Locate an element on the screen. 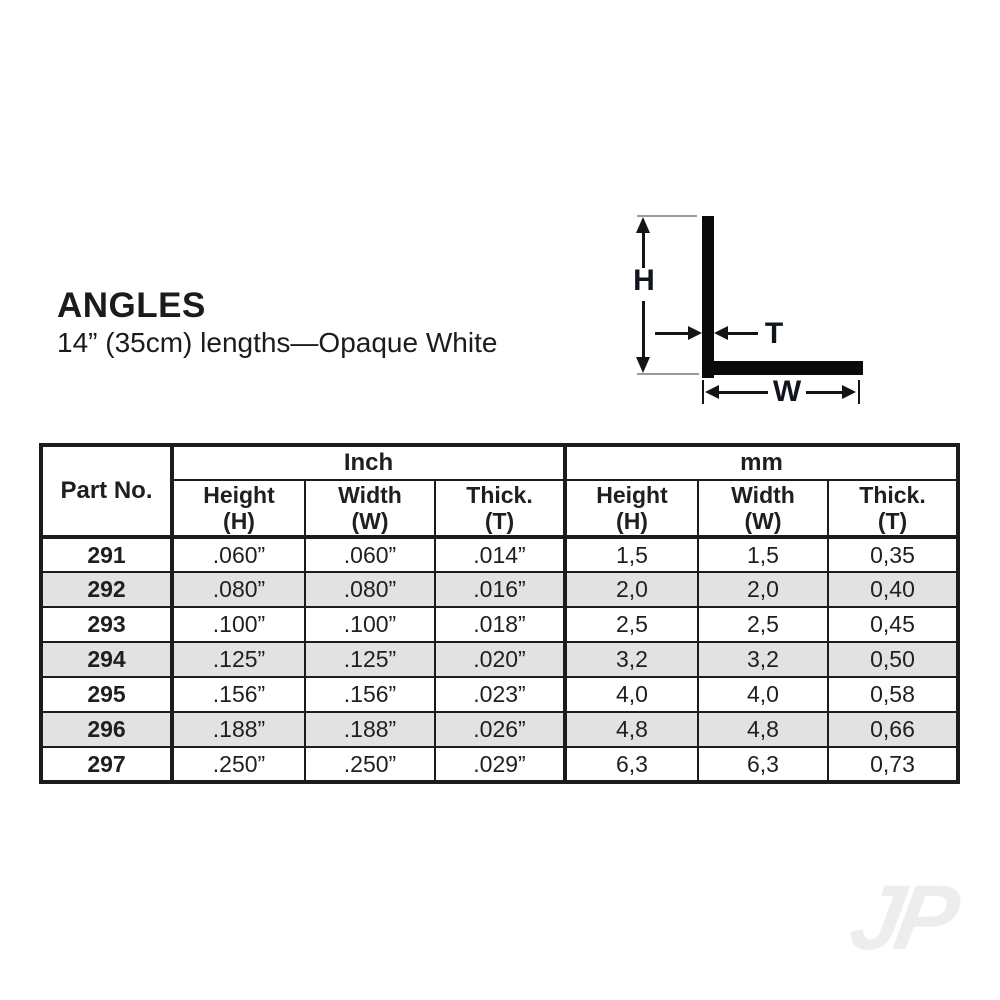 The width and height of the screenshot is (1000, 1000). table-row: 291 .060” .060” .014” 1,5 1,5 0,35 is located at coordinates (499, 554).